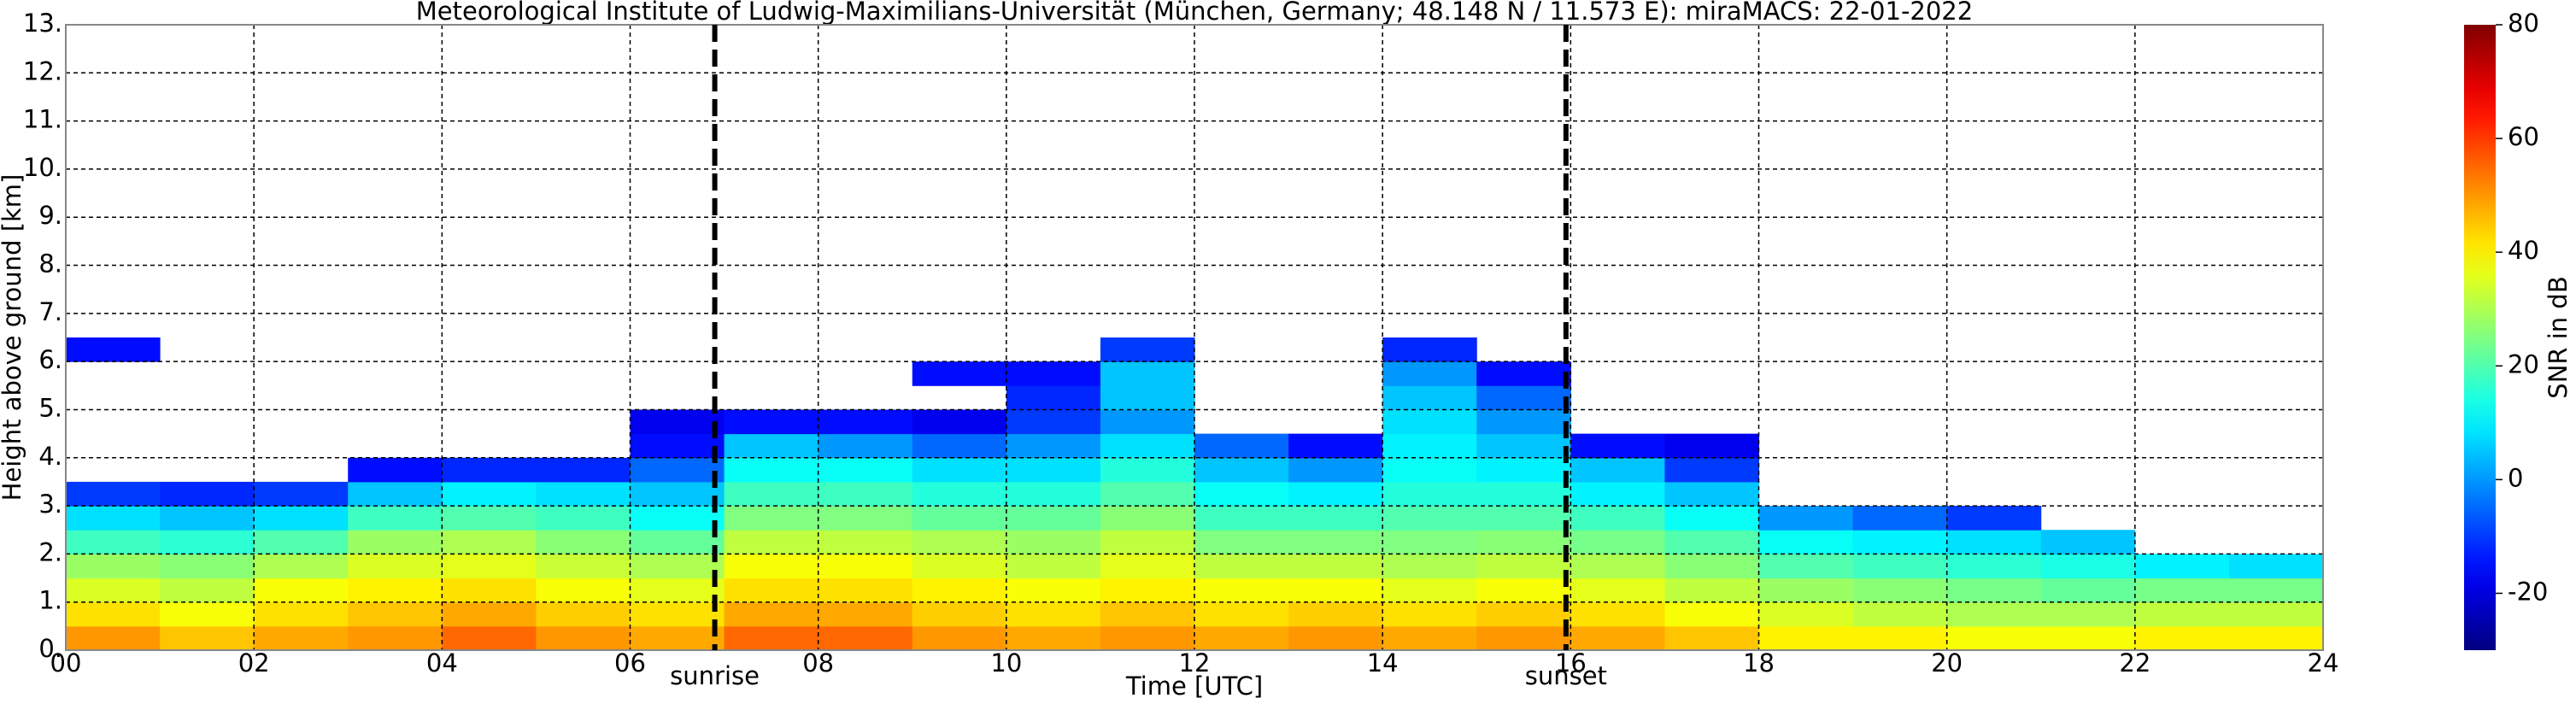  Describe the element at coordinates (50, 504) in the screenshot. I see `y-tick-label: 3.` at that location.